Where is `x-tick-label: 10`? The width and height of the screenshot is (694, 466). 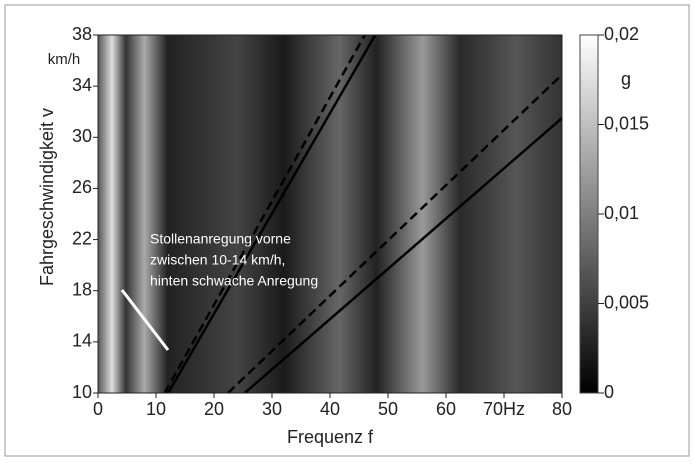 x-tick-label: 10 is located at coordinates (156, 409).